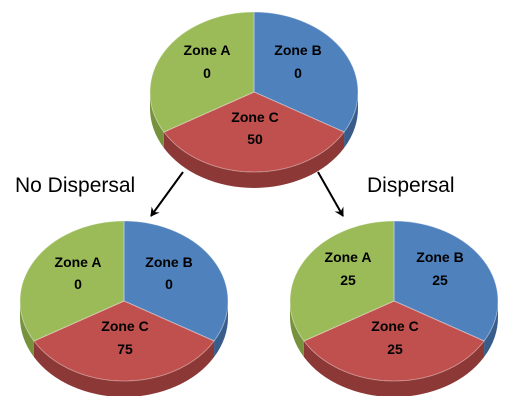  What do you see at coordinates (125, 349) in the screenshot?
I see `zone-c-value-label: 75` at bounding box center [125, 349].